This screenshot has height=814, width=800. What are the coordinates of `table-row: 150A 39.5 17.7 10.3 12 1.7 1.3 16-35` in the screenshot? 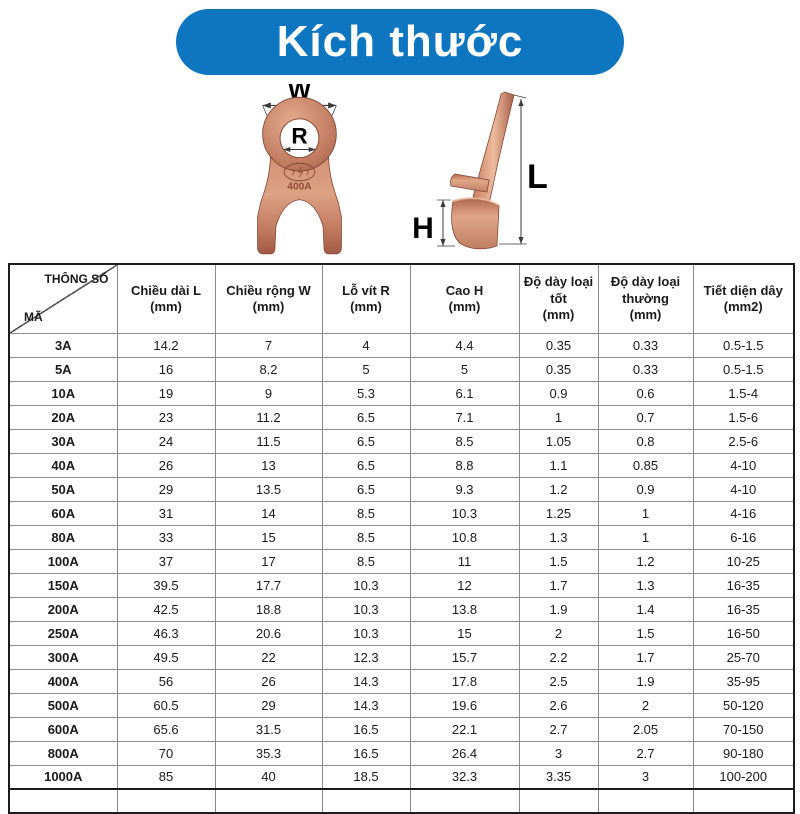 It's located at (401, 585).